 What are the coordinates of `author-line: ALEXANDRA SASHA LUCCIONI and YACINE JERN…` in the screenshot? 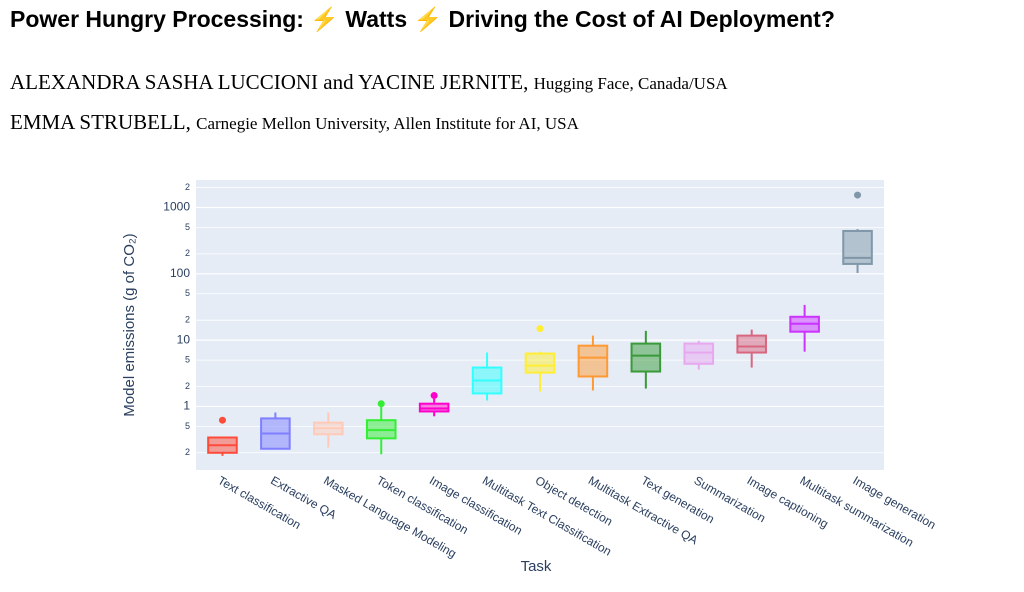 It's located at (369, 82).